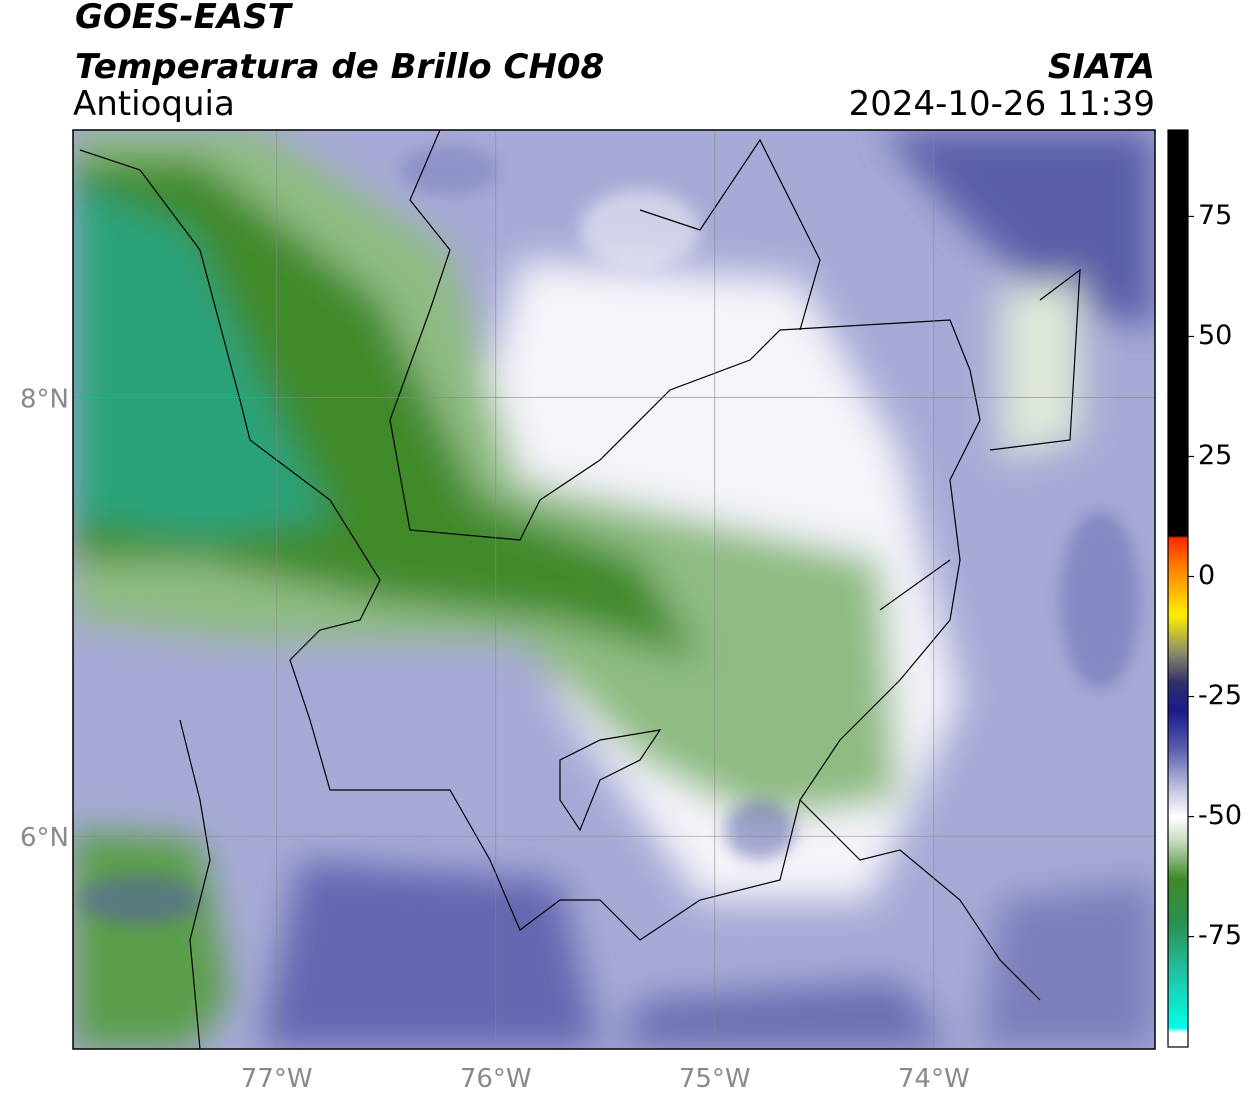 The image size is (1252, 1099). What do you see at coordinates (1002, 104) in the screenshot?
I see `timestamp: 2024-10-26 11:39` at bounding box center [1002, 104].